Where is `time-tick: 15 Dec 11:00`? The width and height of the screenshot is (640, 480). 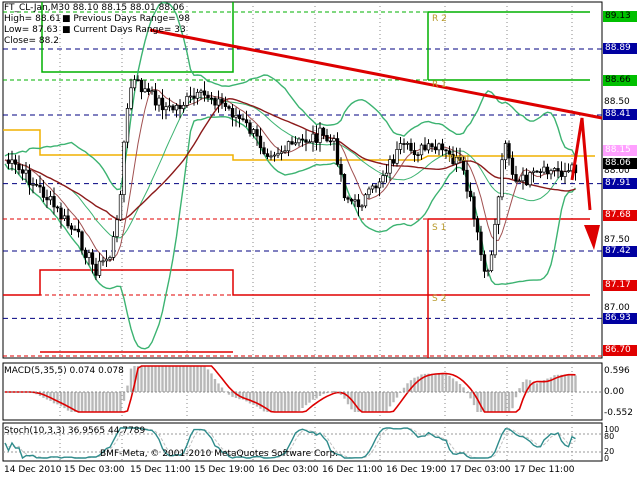 time-tick: 15 Dec 11:00 is located at coordinates (160, 470).